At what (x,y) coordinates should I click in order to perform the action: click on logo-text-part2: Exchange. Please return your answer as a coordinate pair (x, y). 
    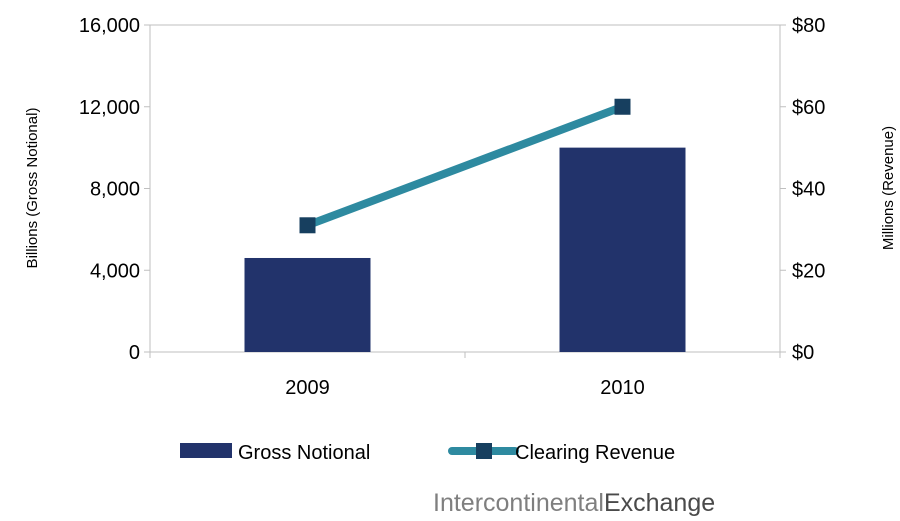
    Looking at the image, I should click on (659, 503).